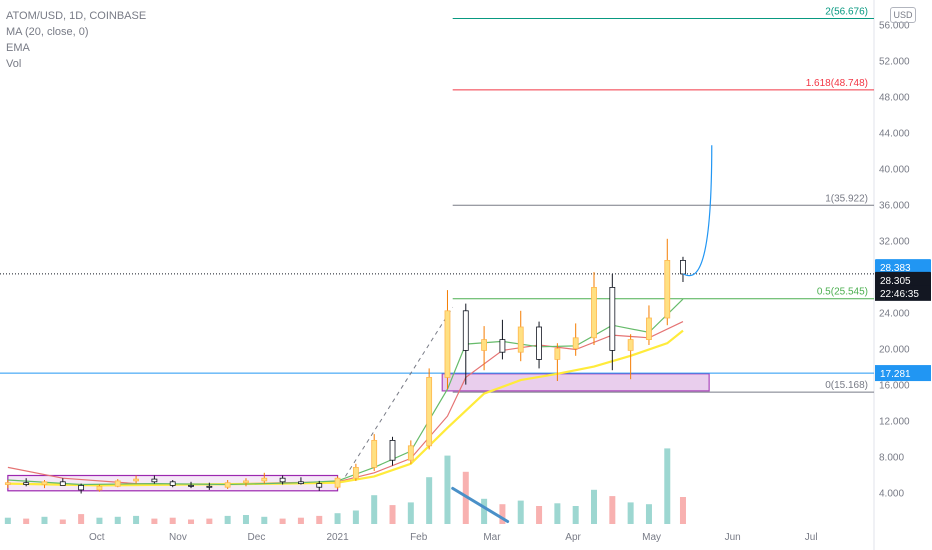 This screenshot has height=550, width=932. What do you see at coordinates (895, 268) in the screenshot?
I see `price-badge-label: 28.383` at bounding box center [895, 268].